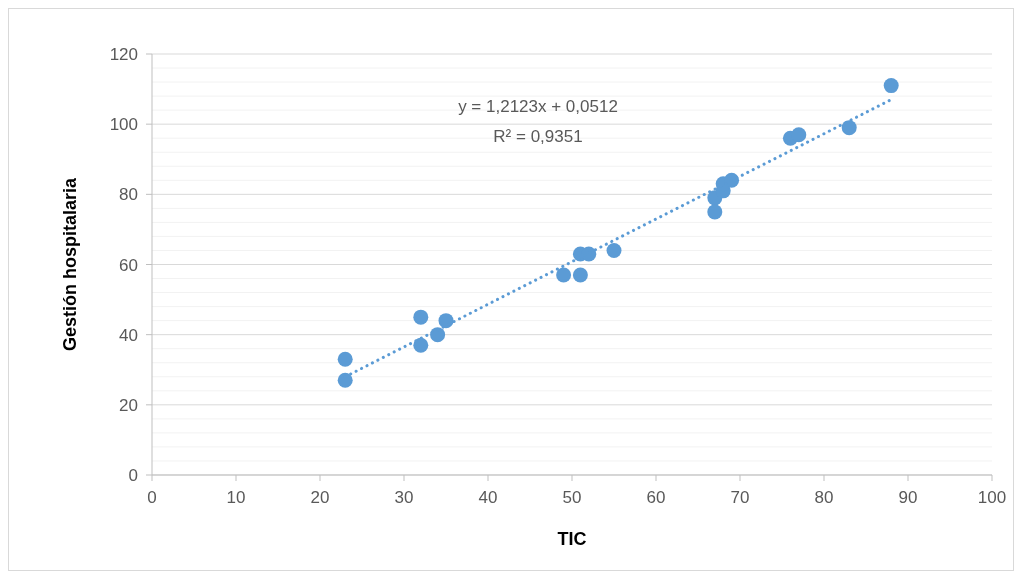 This screenshot has height=579, width=1022. What do you see at coordinates (128, 195) in the screenshot?
I see `y-tick-label: 80` at bounding box center [128, 195].